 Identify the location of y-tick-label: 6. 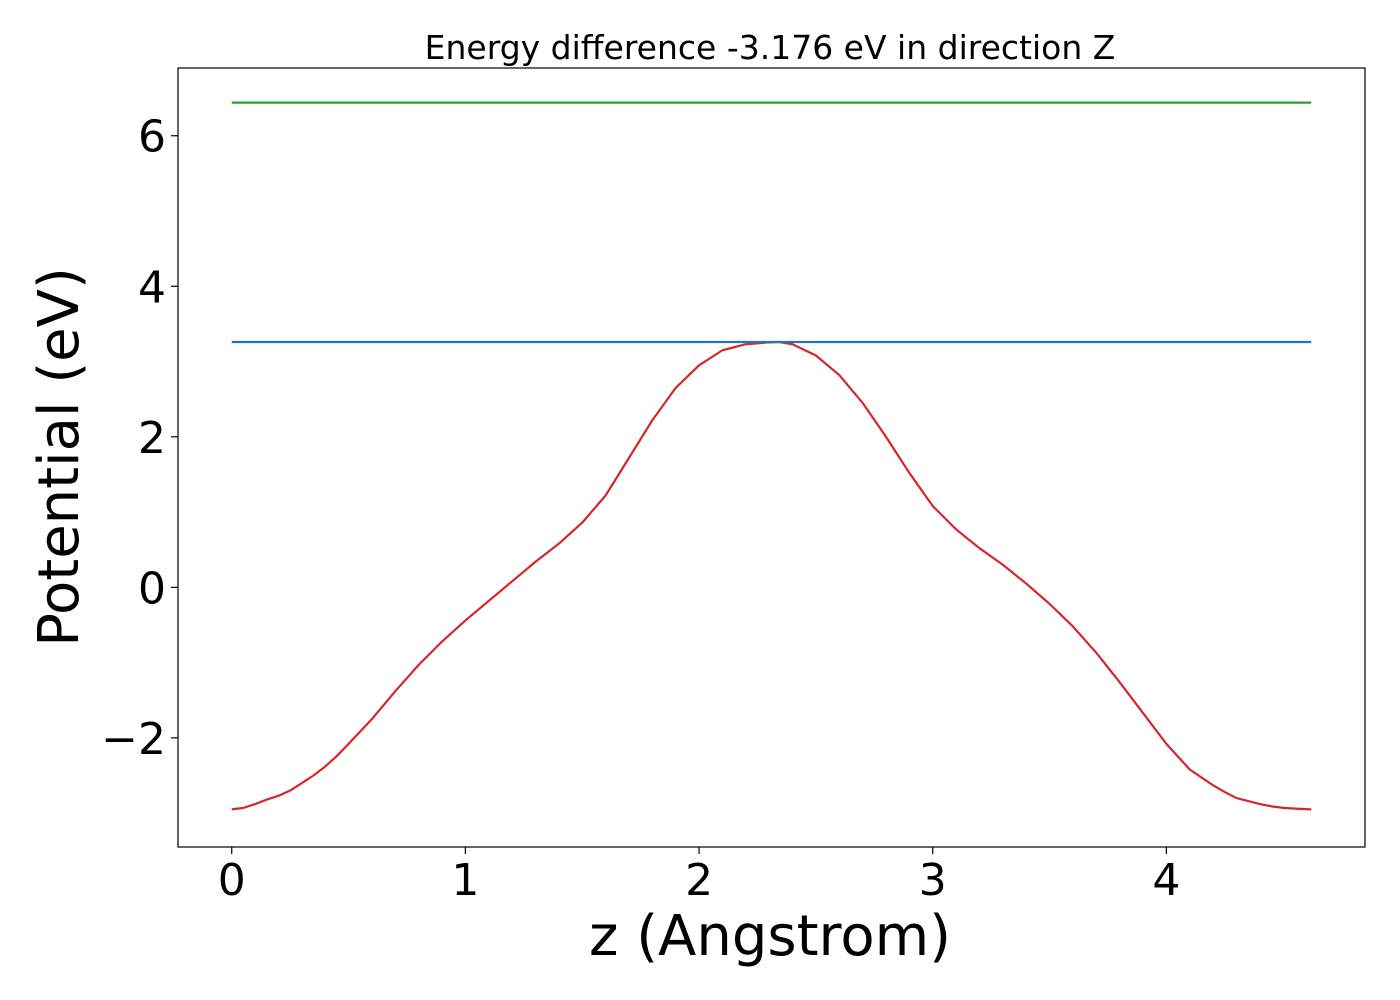
(152, 137).